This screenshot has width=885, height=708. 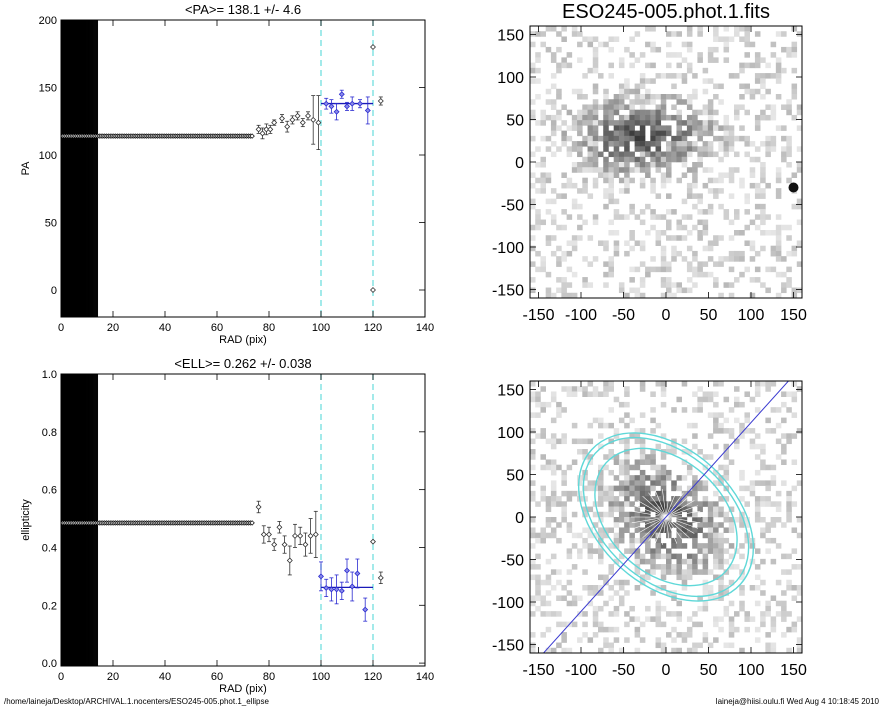 I want to click on ell-xtick-label: 80, so click(x=269, y=677).